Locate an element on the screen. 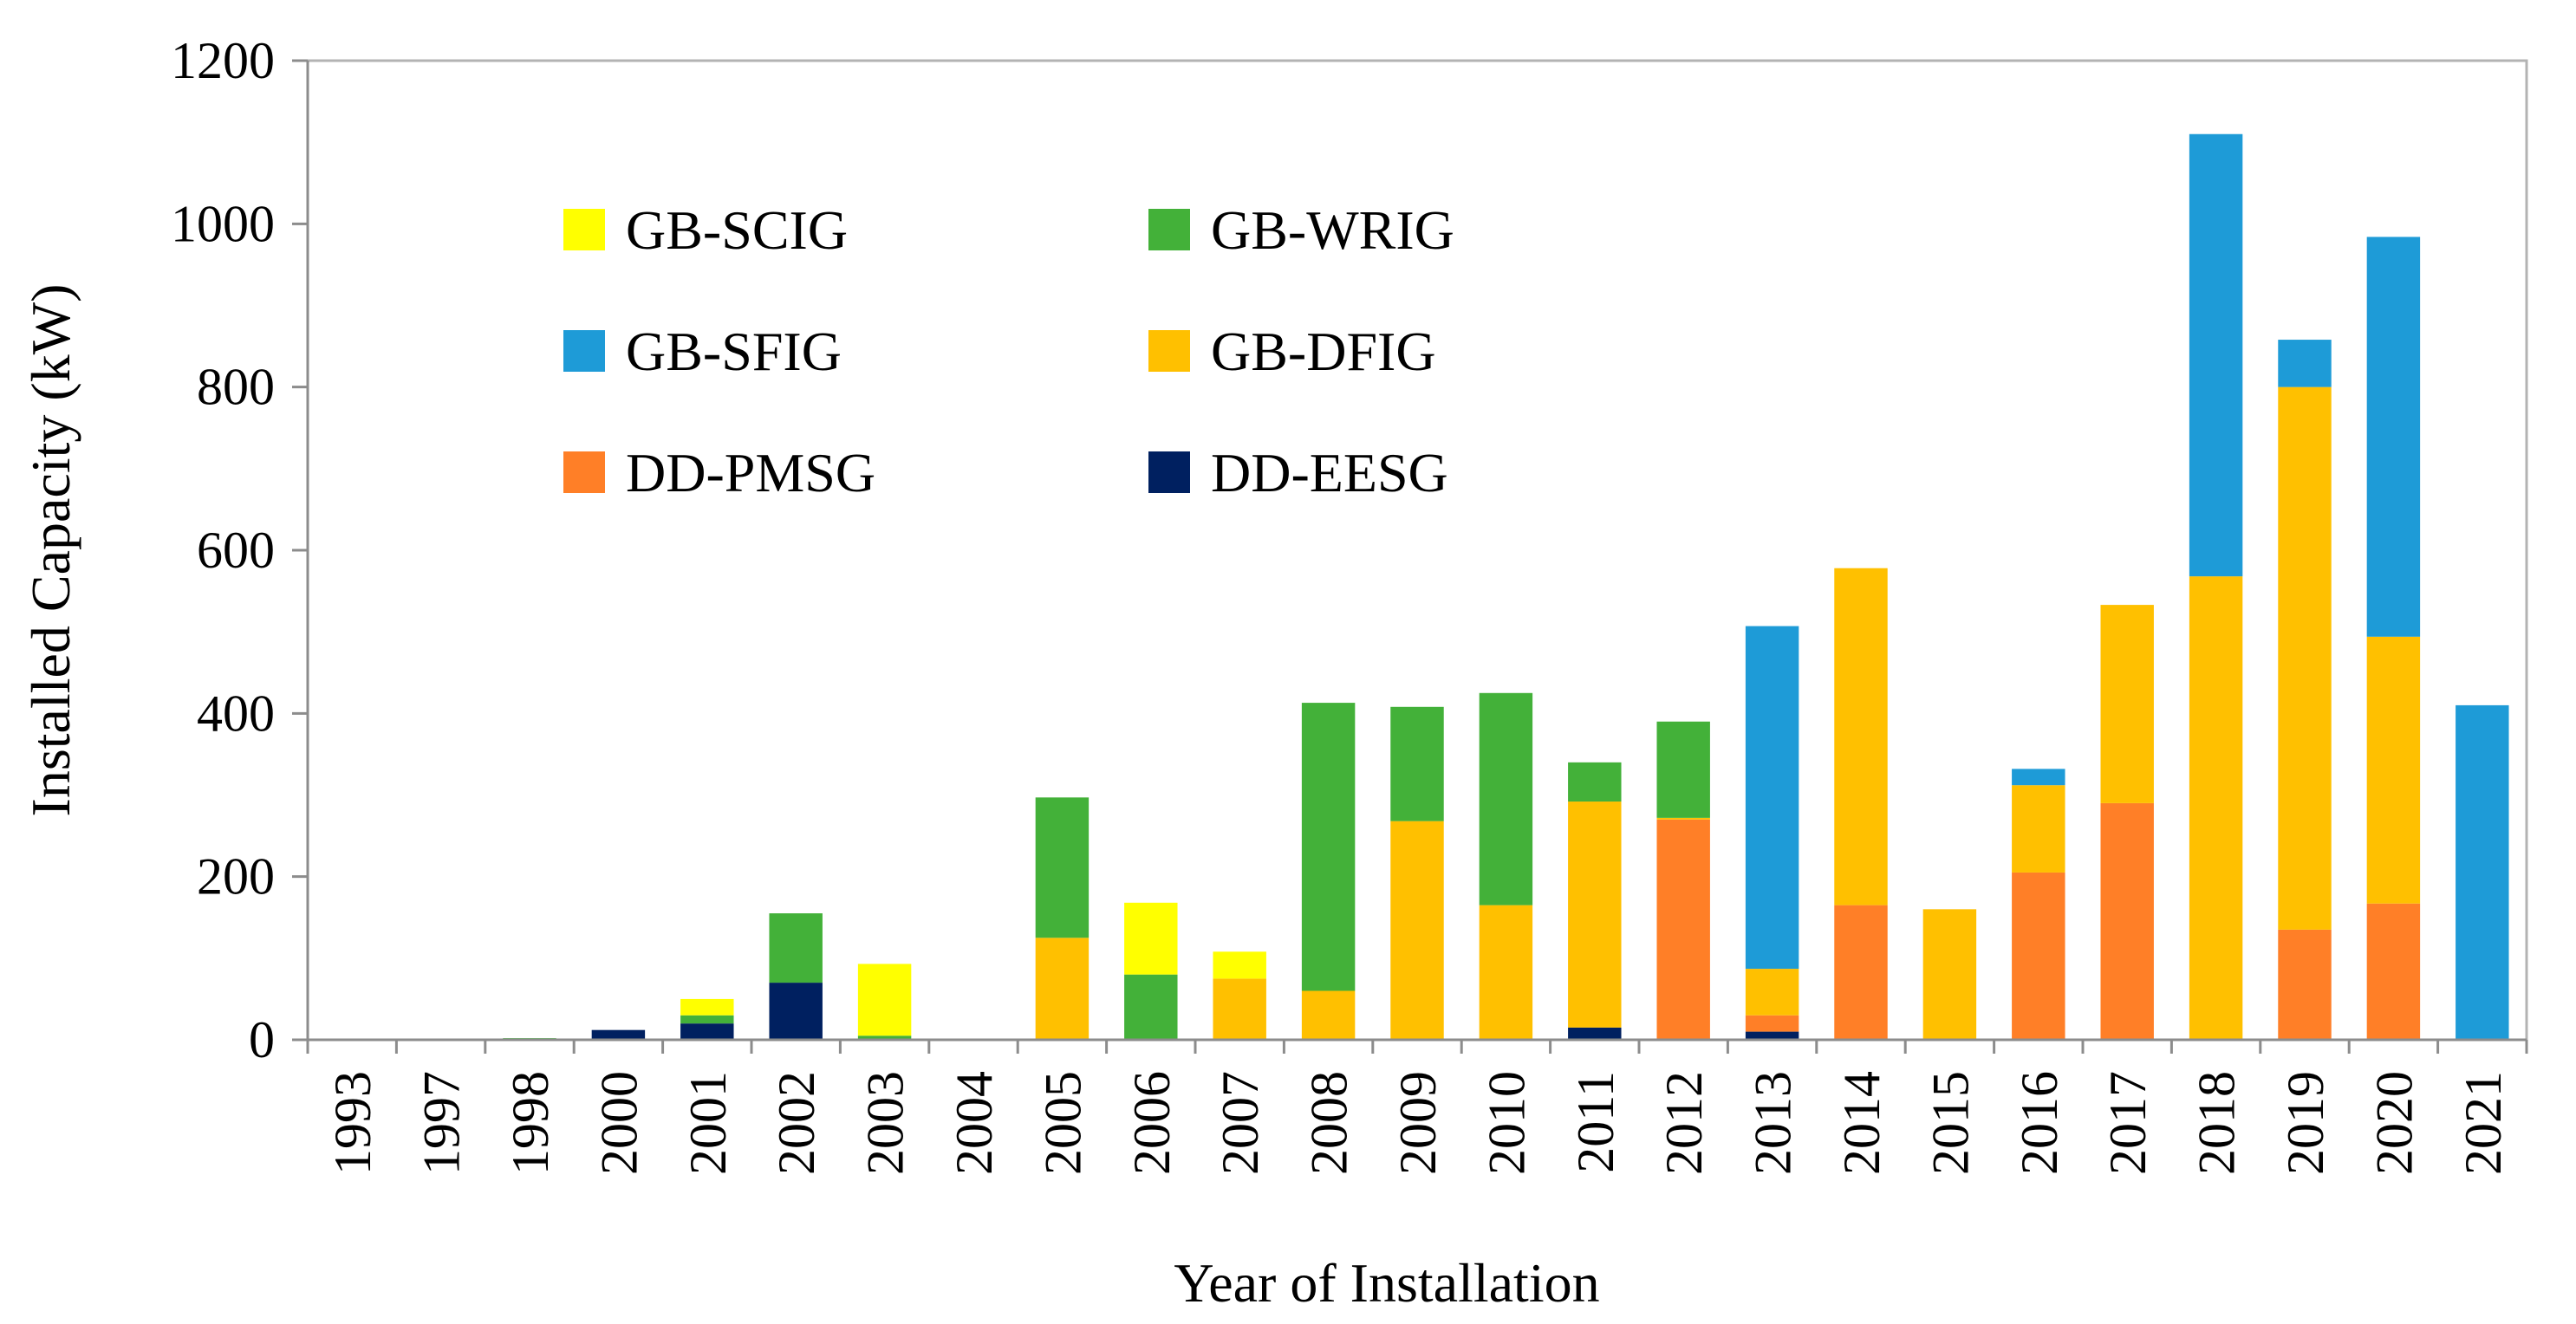 The width and height of the screenshot is (2576, 1324). x-tick-label: 2021 is located at coordinates (2483, 1123).